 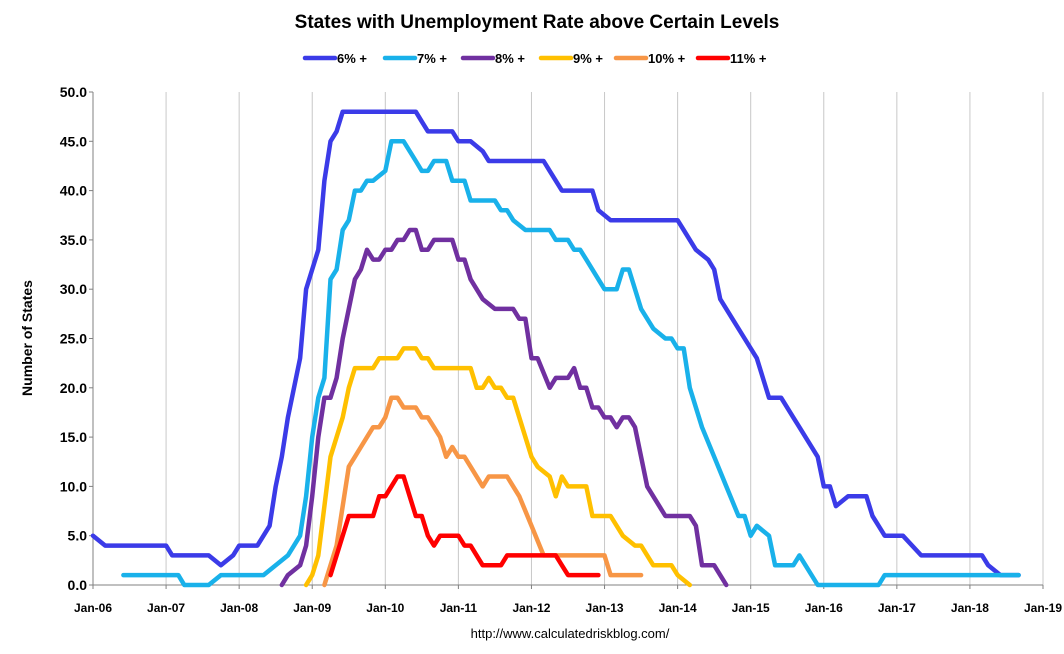 I want to click on x-tick-label: Jan-16, so click(x=824, y=608).